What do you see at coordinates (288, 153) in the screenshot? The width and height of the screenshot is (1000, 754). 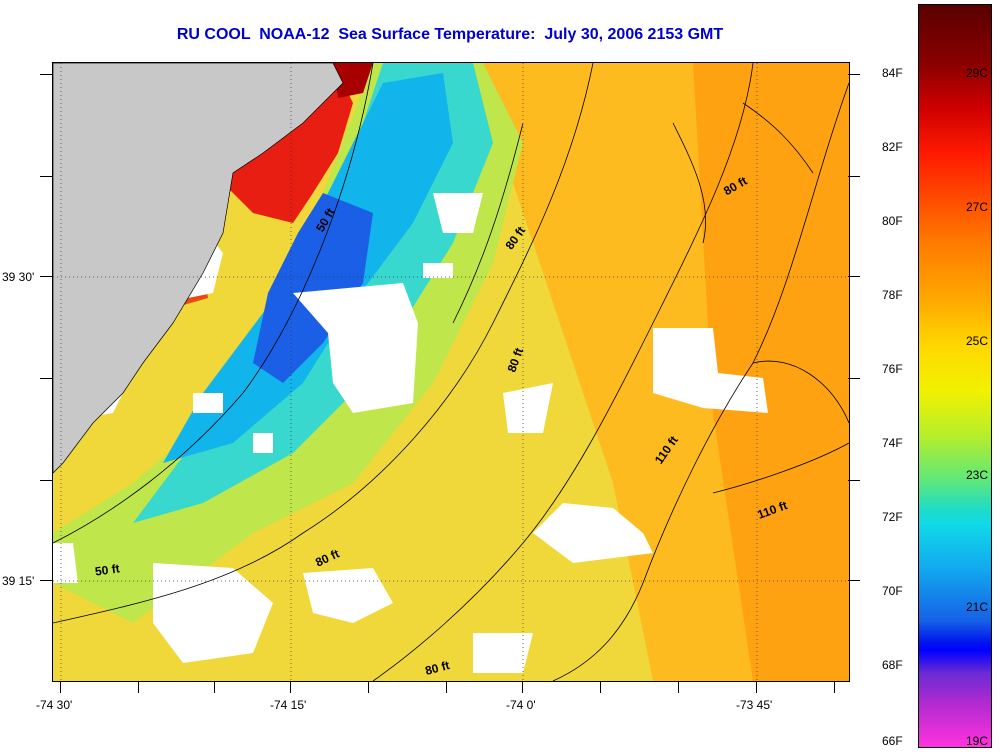 I see `sst-field-red` at bounding box center [288, 153].